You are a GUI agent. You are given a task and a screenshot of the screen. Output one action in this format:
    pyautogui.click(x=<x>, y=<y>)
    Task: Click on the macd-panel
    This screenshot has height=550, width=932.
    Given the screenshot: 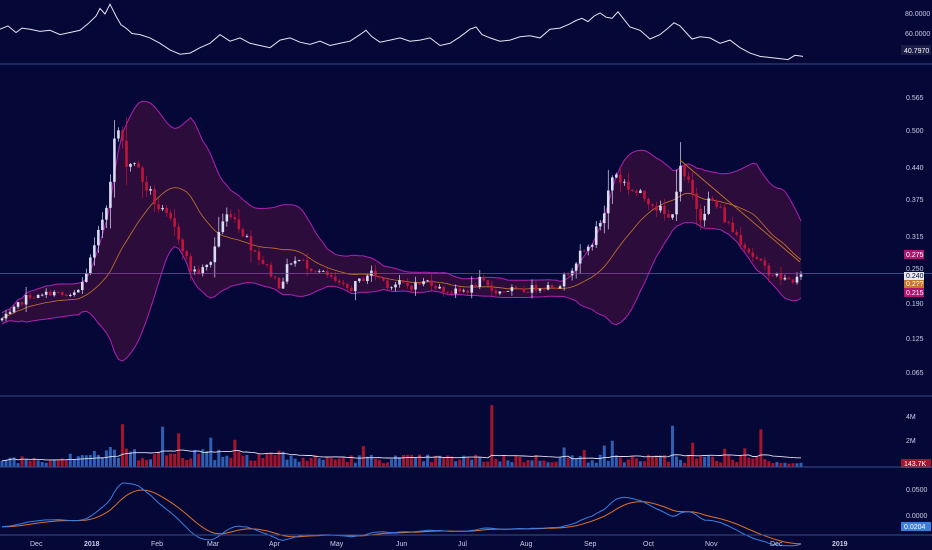 What is the action you would take?
    pyautogui.click(x=401, y=514)
    